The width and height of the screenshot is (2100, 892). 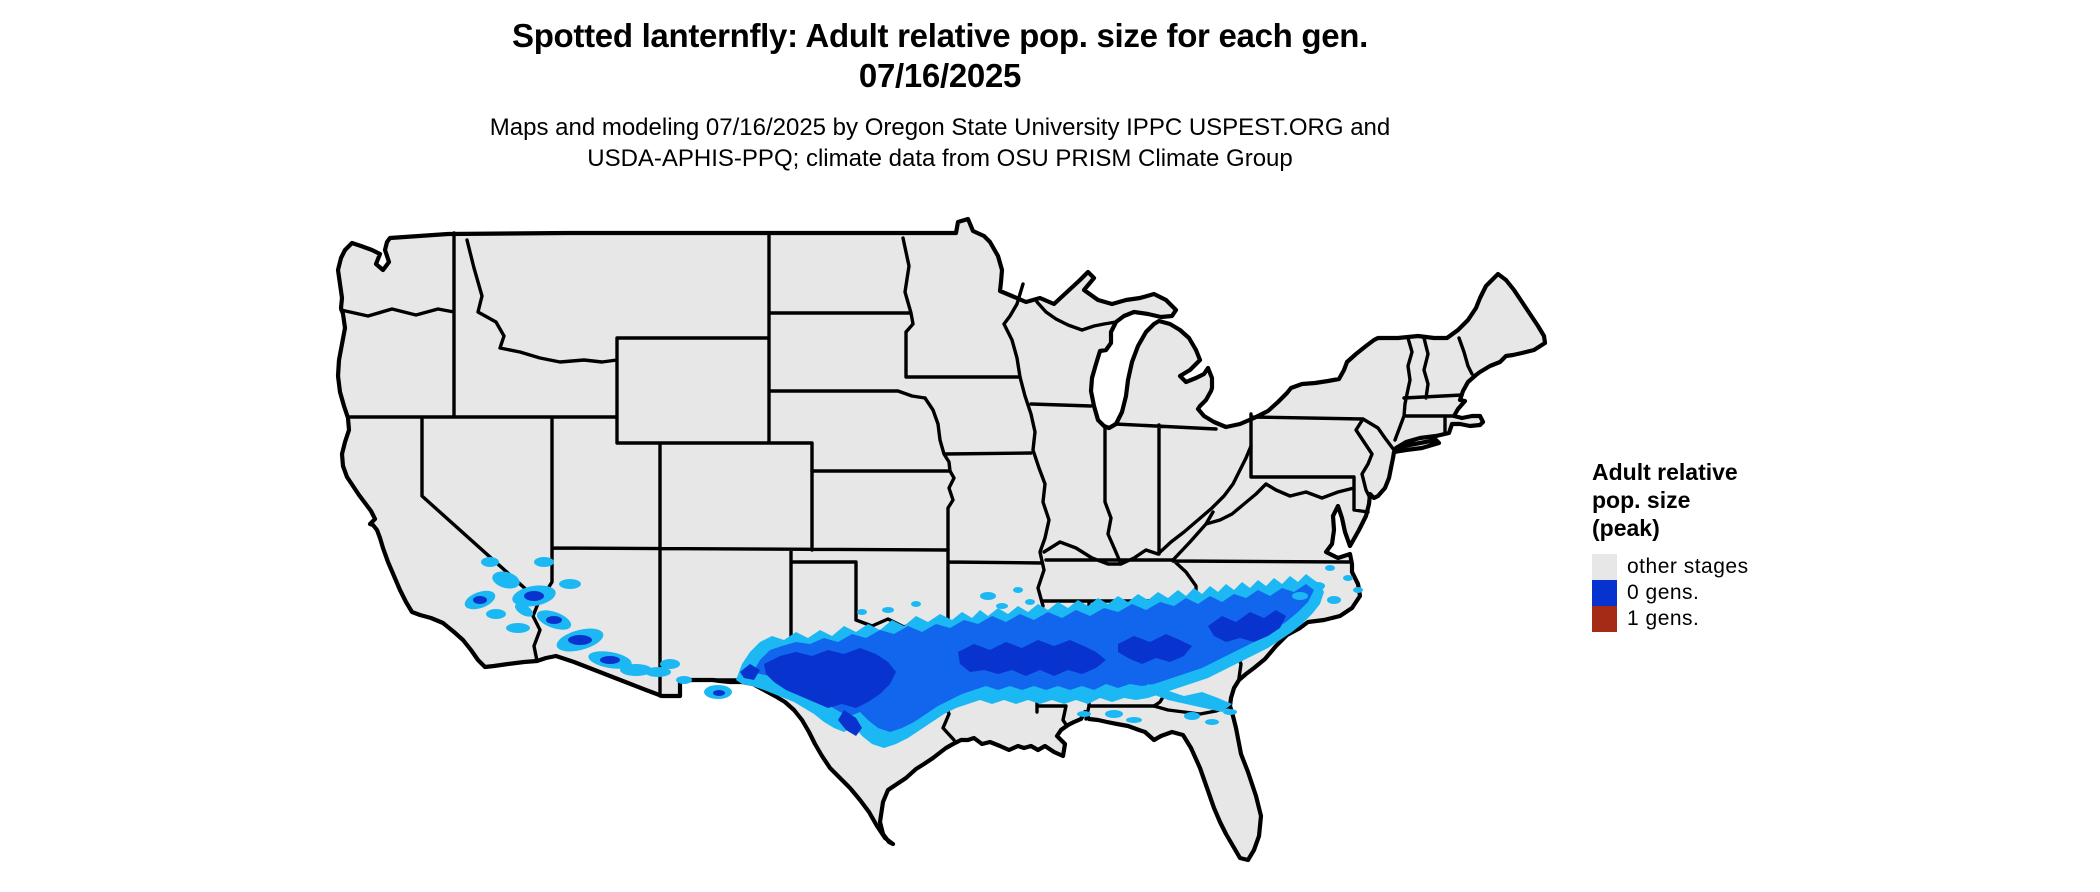 I want to click on legend-title-line3: (peak), so click(x=1626, y=528).